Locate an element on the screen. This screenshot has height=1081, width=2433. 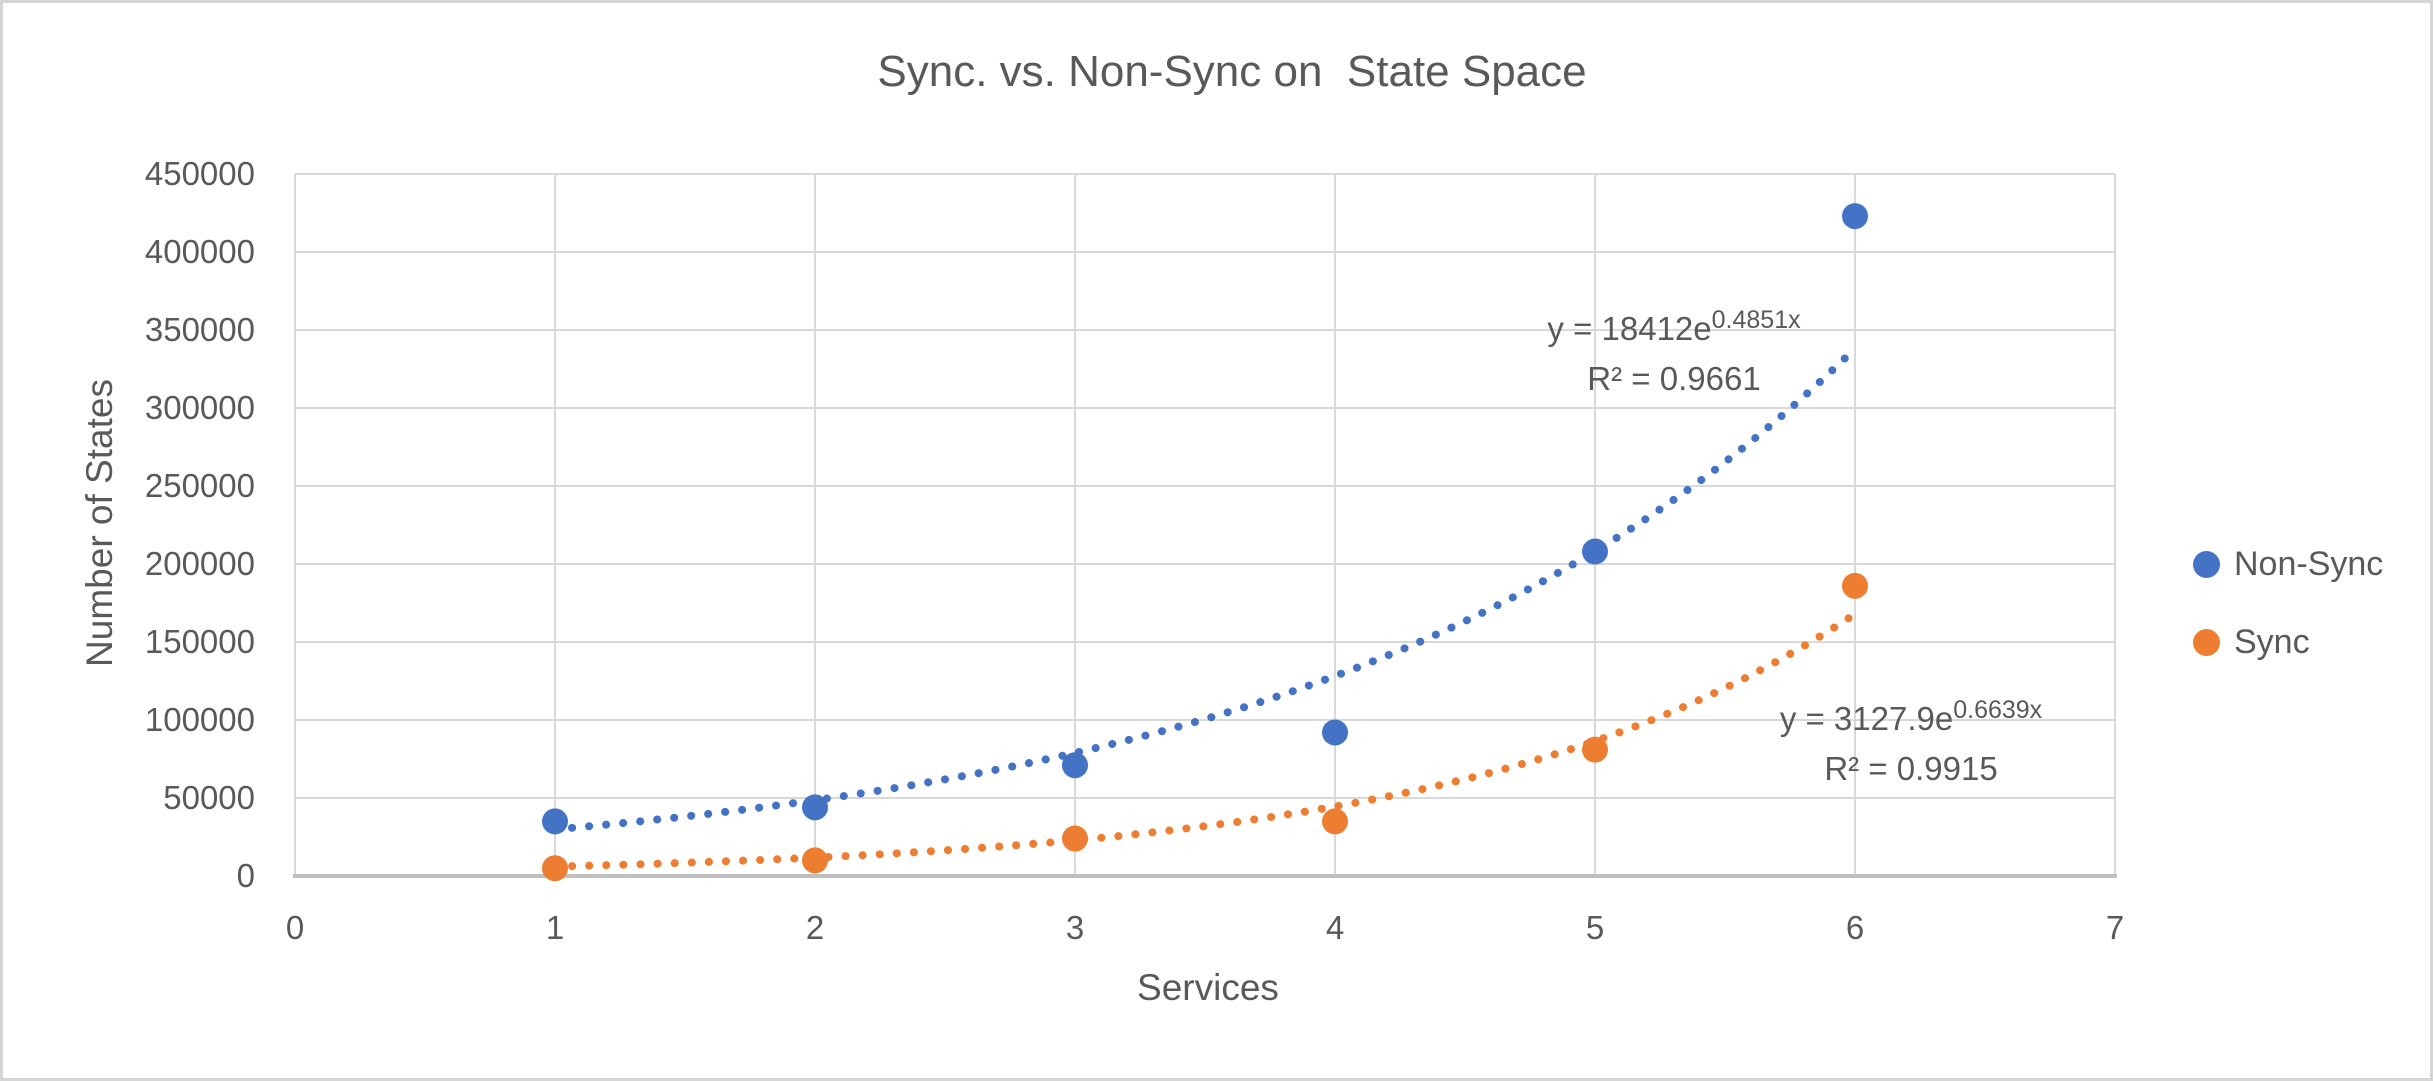
trendline-r2-line: R² = 0.9915 is located at coordinates (1911, 768).